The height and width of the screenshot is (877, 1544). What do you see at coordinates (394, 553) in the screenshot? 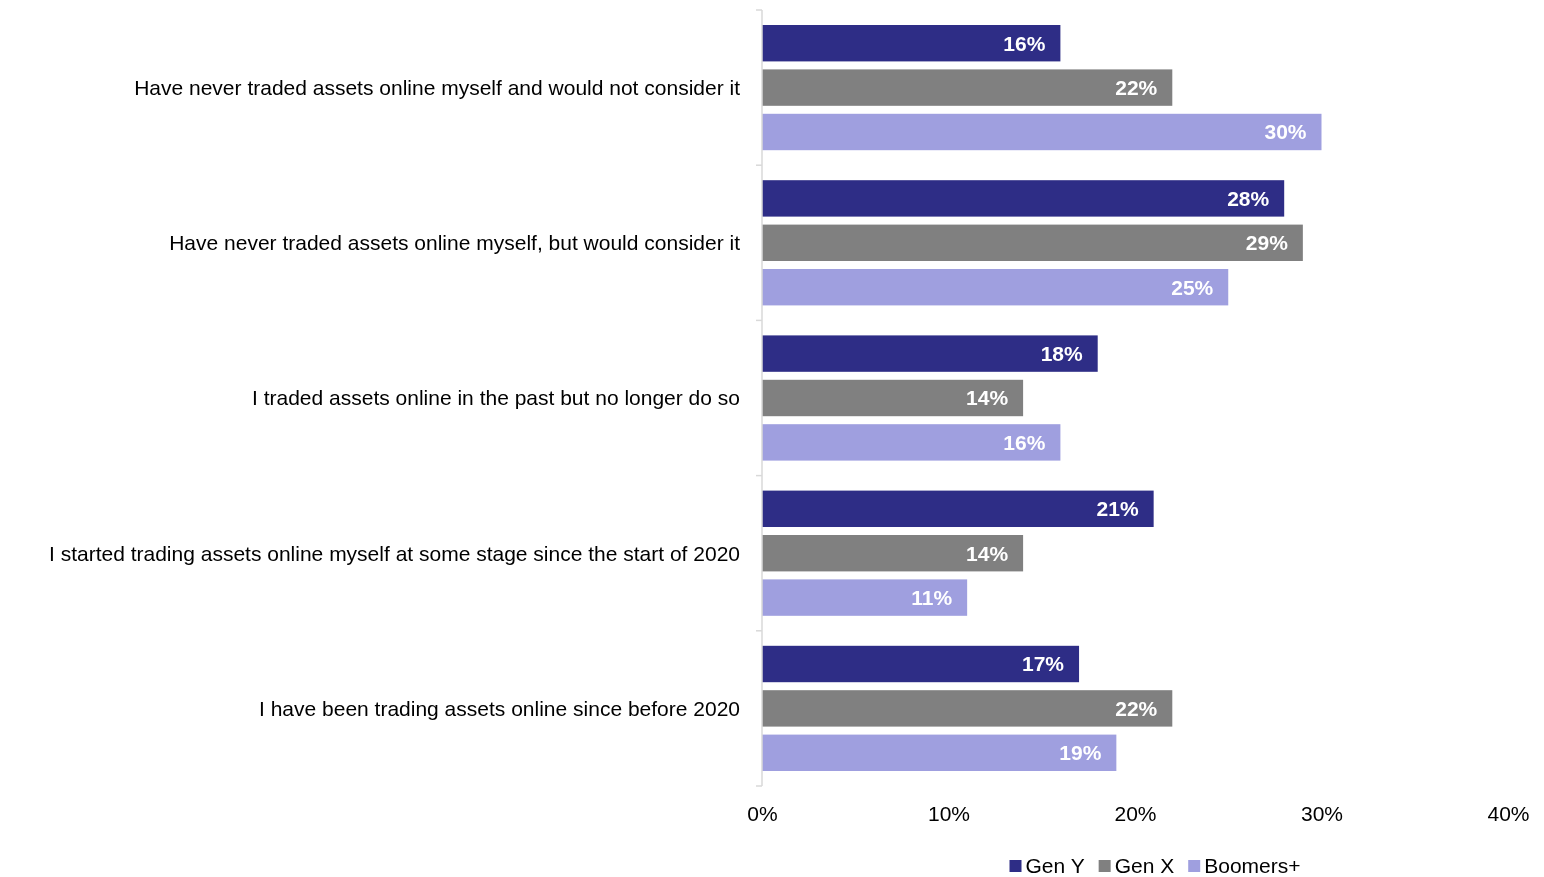
I see `y-tick-label: I started trading assets online myself at some stage since the start of 2020` at bounding box center [394, 553].